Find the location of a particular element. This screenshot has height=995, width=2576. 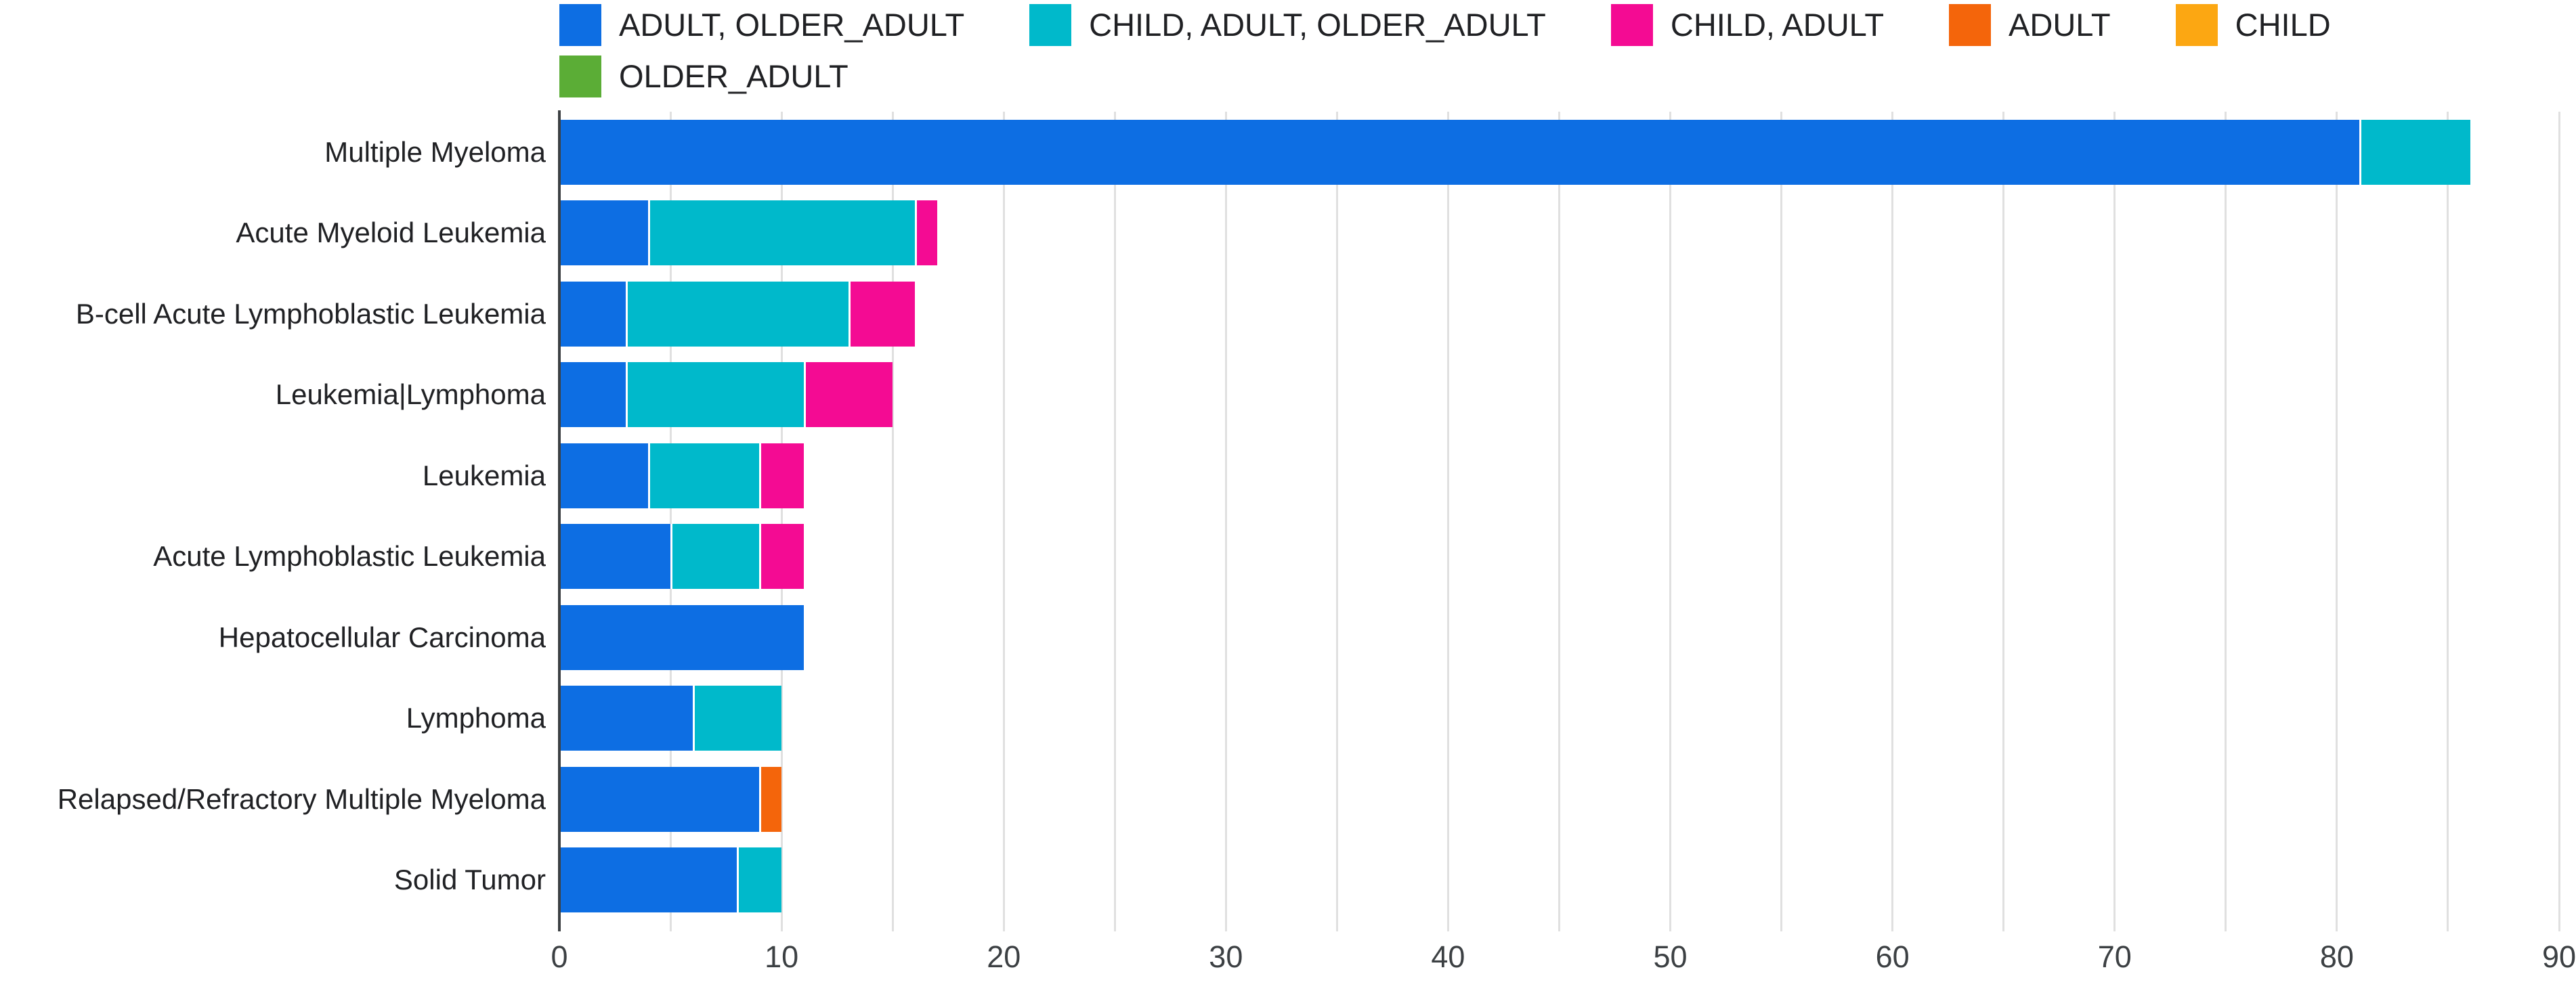

legend-label: CHILD is located at coordinates (2283, 25).